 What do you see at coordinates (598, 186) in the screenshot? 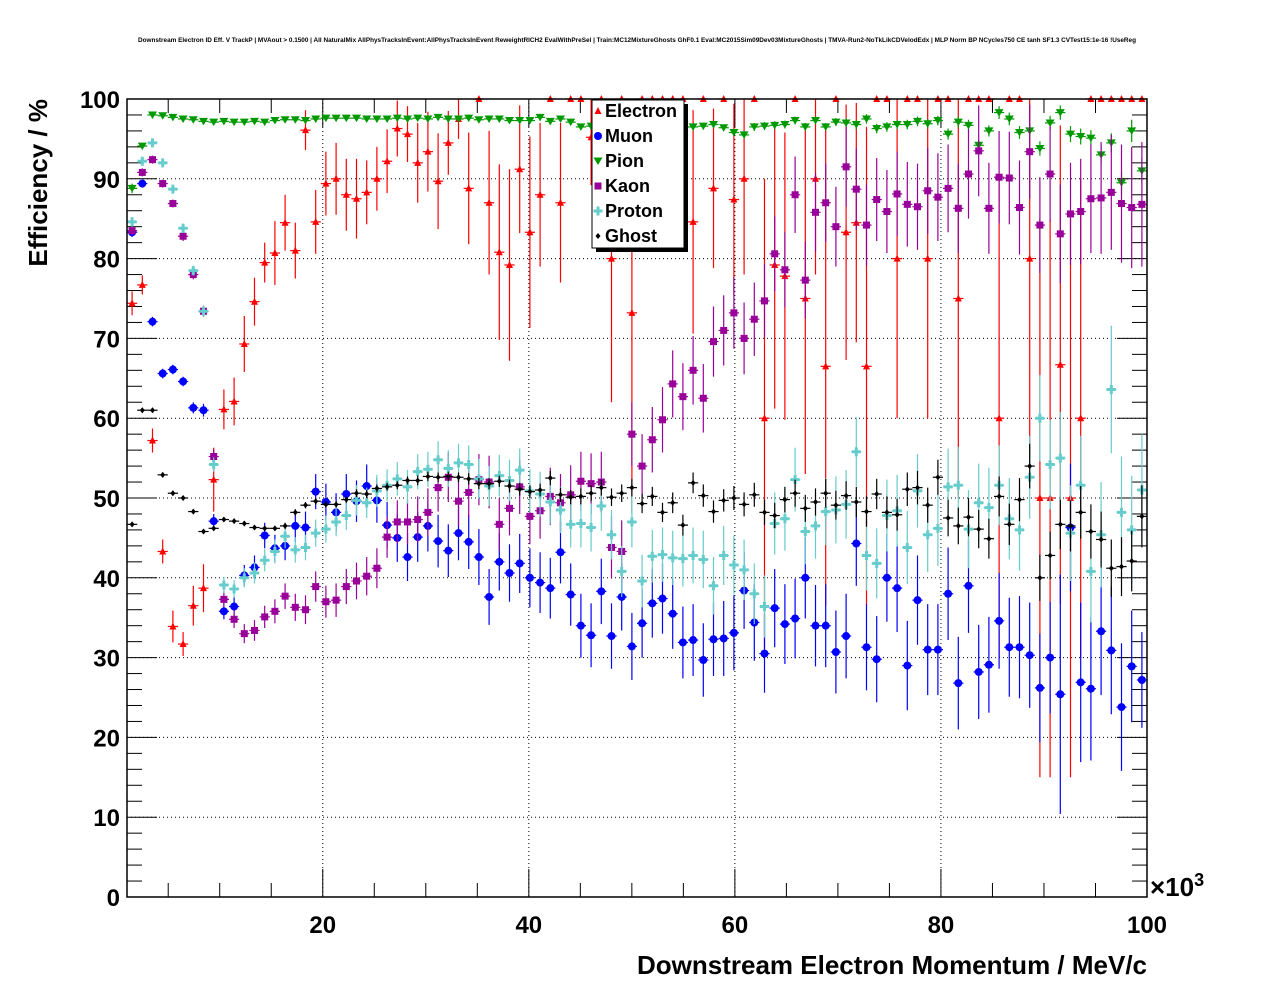
I see `legend-kaon-marker` at bounding box center [598, 186].